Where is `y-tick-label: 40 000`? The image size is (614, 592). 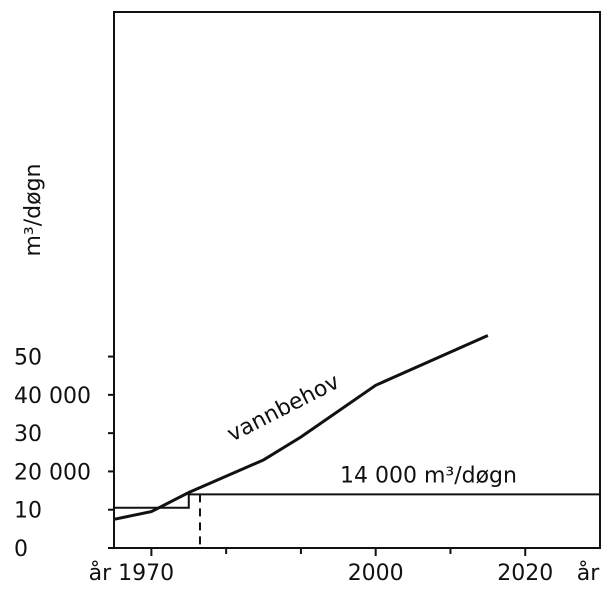
y-tick-label: 40 000 is located at coordinates (52, 396).